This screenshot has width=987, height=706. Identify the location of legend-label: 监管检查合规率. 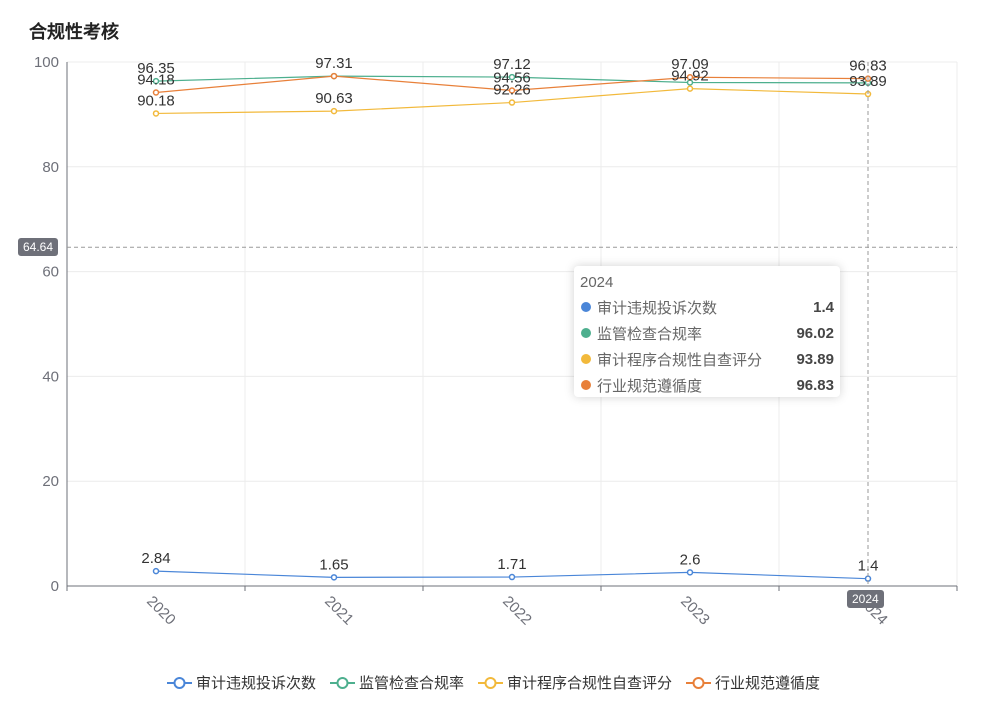
(411, 683).